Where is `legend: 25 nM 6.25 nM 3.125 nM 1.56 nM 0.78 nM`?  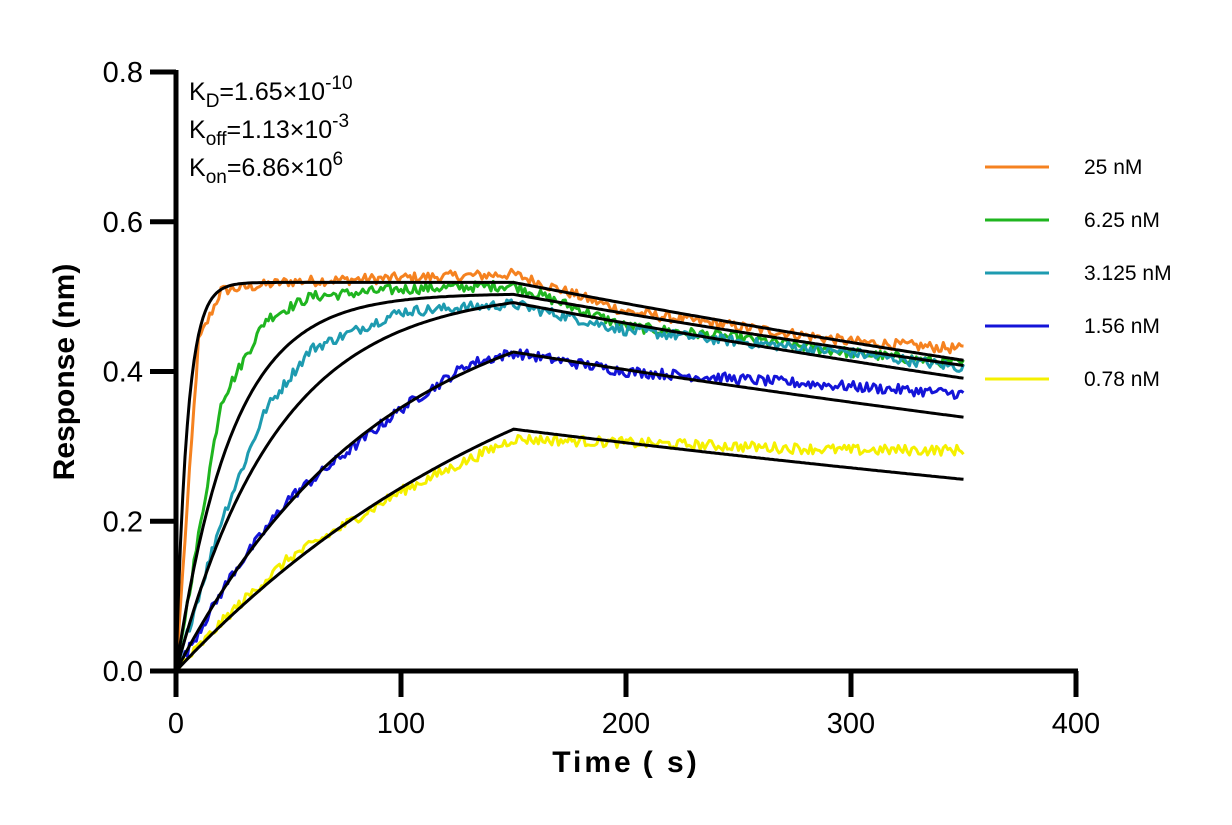 legend: 25 nM 6.25 nM 3.125 nM 1.56 nM 0.78 nM is located at coordinates (1078, 273).